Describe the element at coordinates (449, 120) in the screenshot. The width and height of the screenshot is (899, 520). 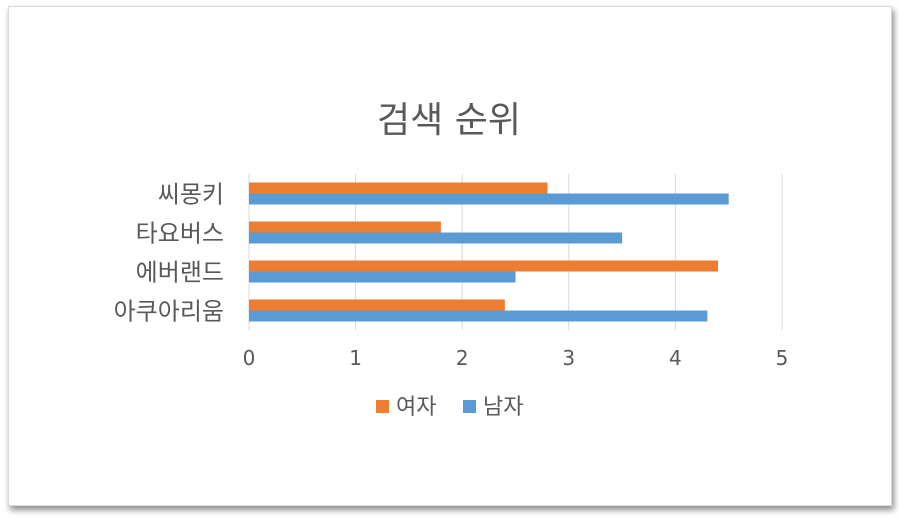
I see `chart-title: 검색 순위` at that location.